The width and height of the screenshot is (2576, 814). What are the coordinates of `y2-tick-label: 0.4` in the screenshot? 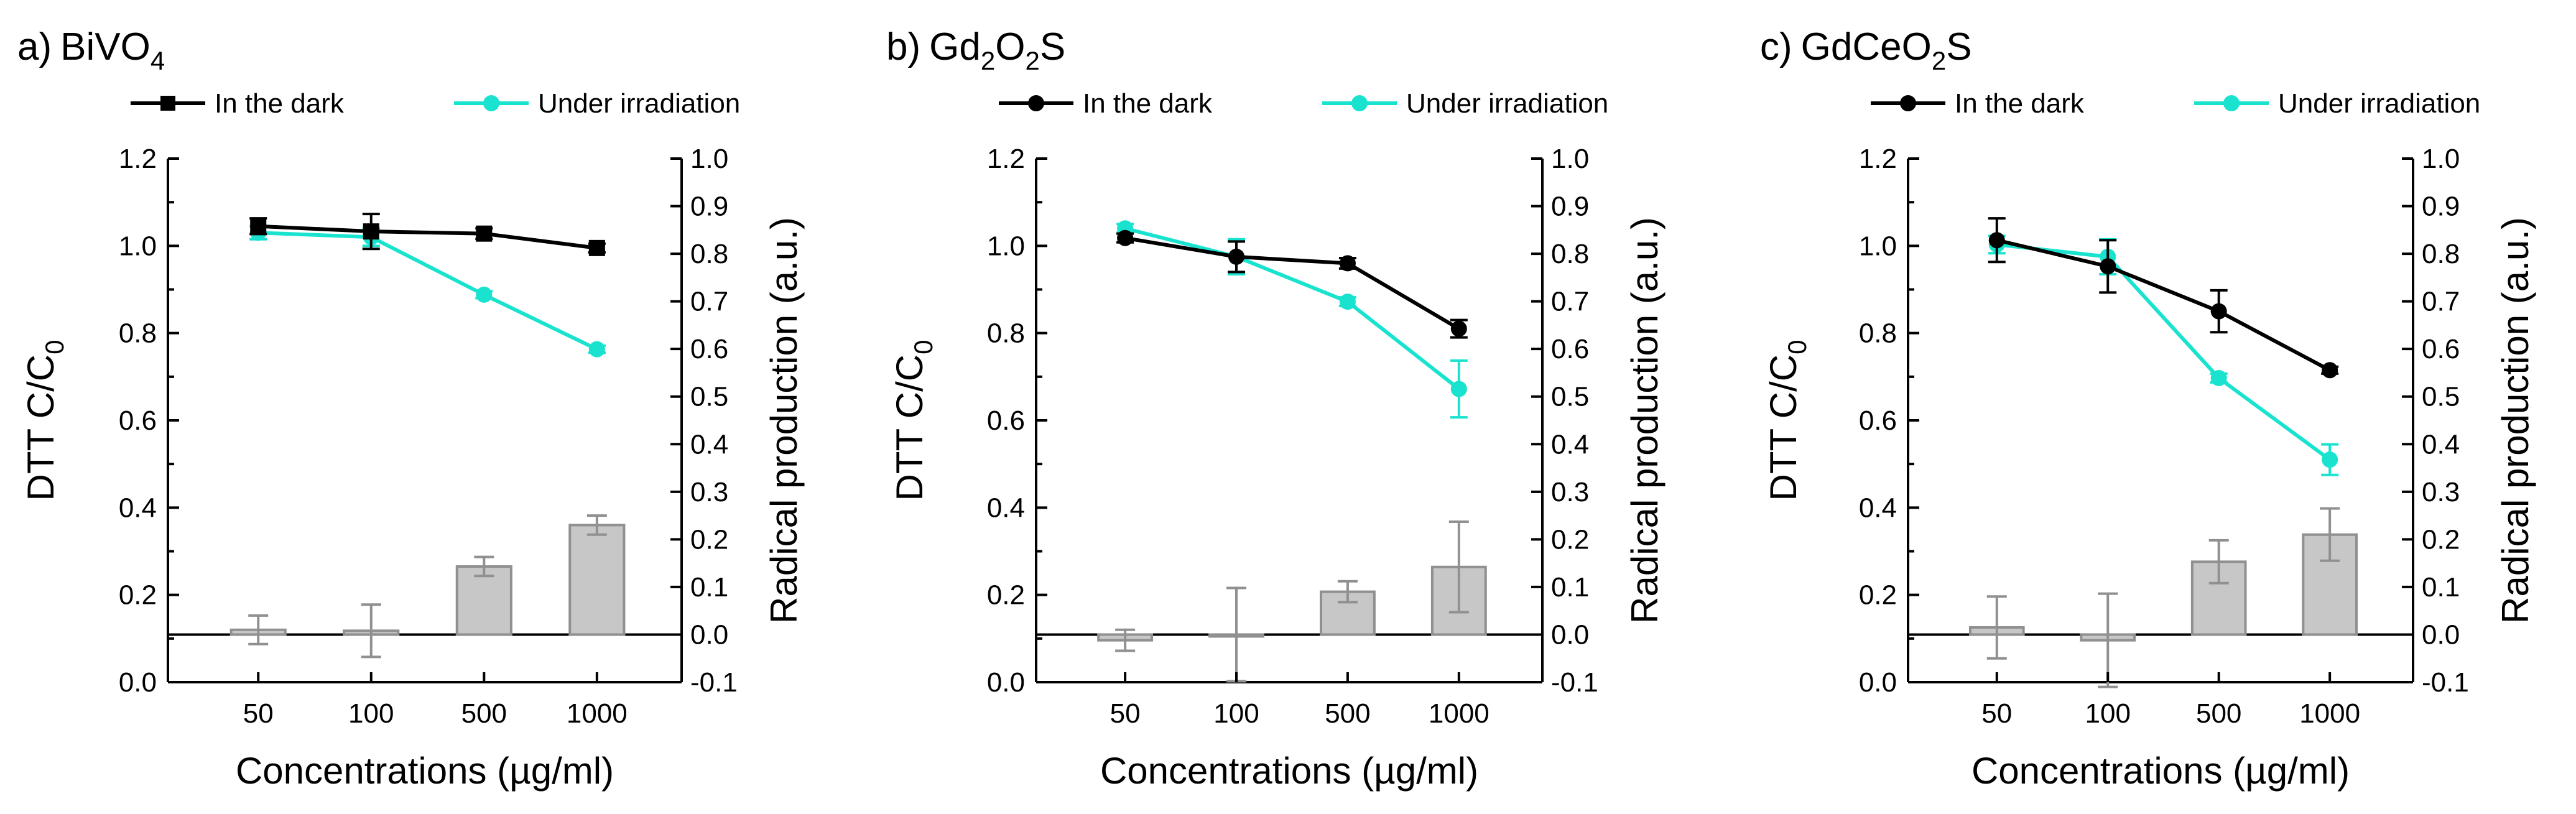 It's located at (2441, 444).